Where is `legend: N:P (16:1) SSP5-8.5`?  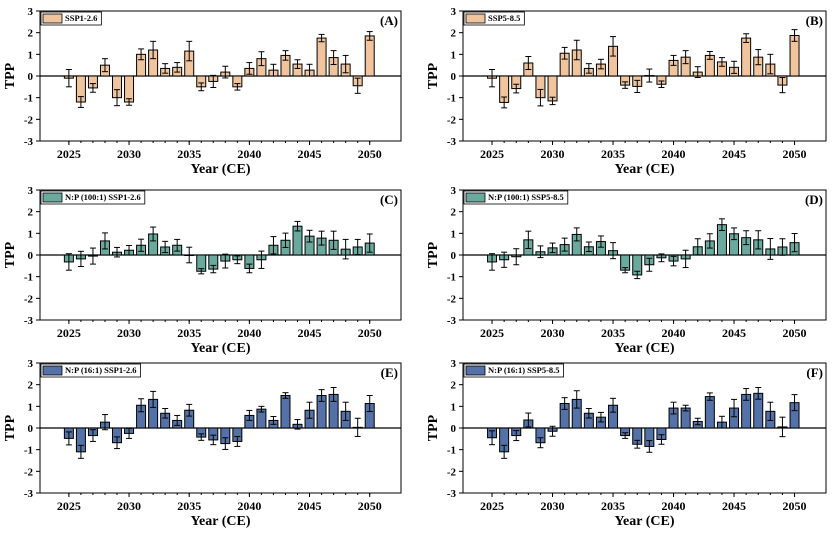
legend: N:P (16:1) SSP5-8.5 is located at coordinates (513, 370).